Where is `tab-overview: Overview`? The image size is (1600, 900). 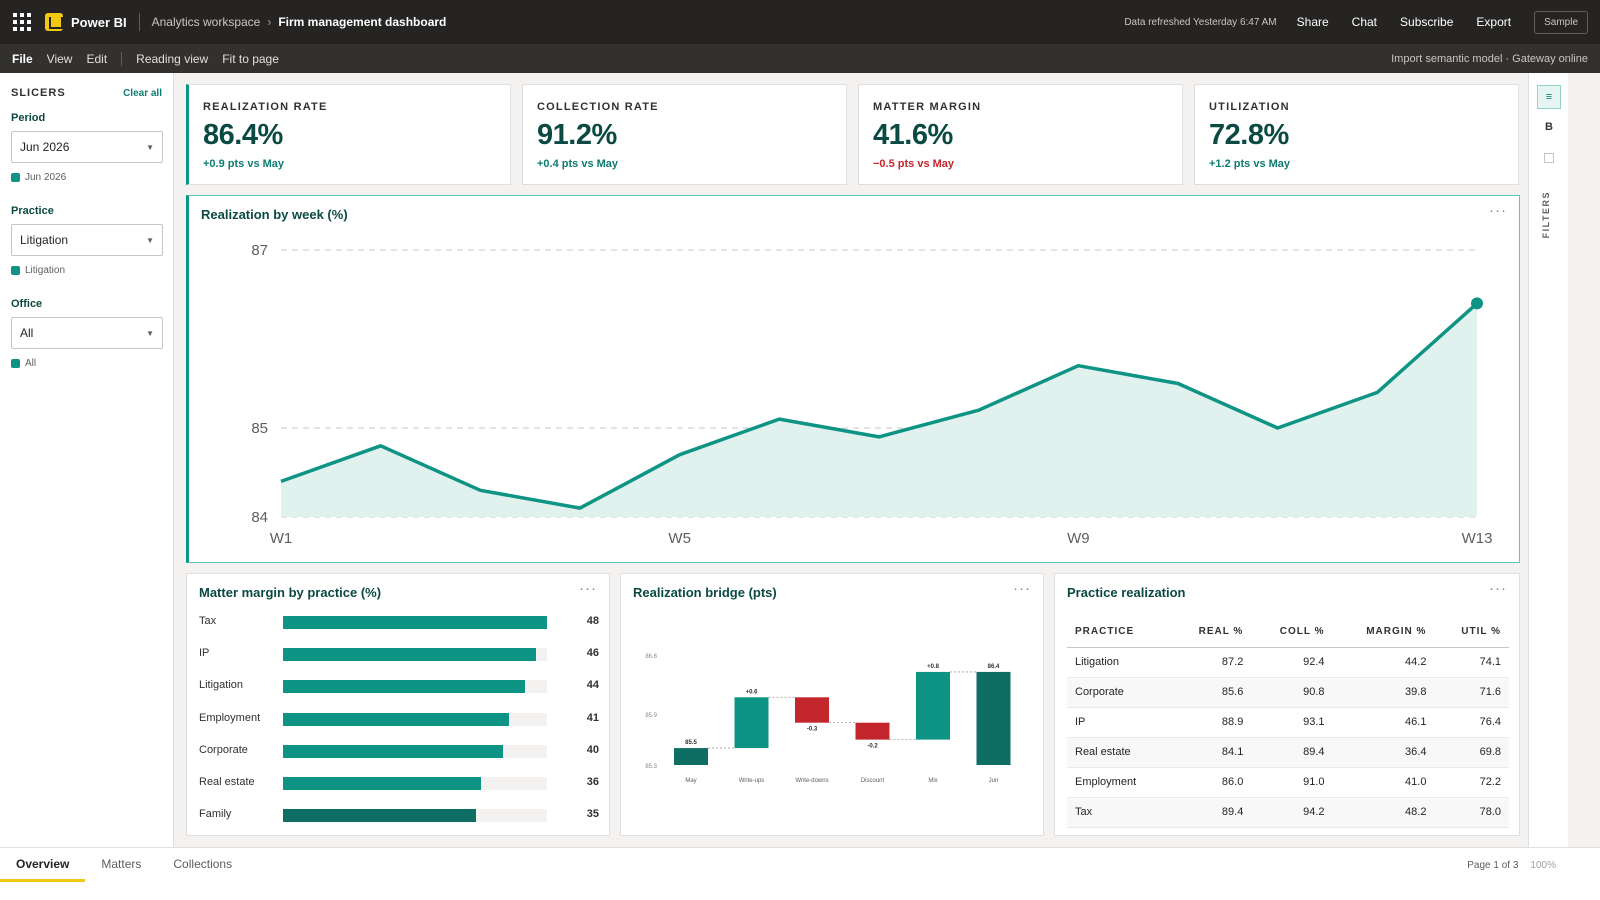
tab-overview: Overview is located at coordinates (43, 865).